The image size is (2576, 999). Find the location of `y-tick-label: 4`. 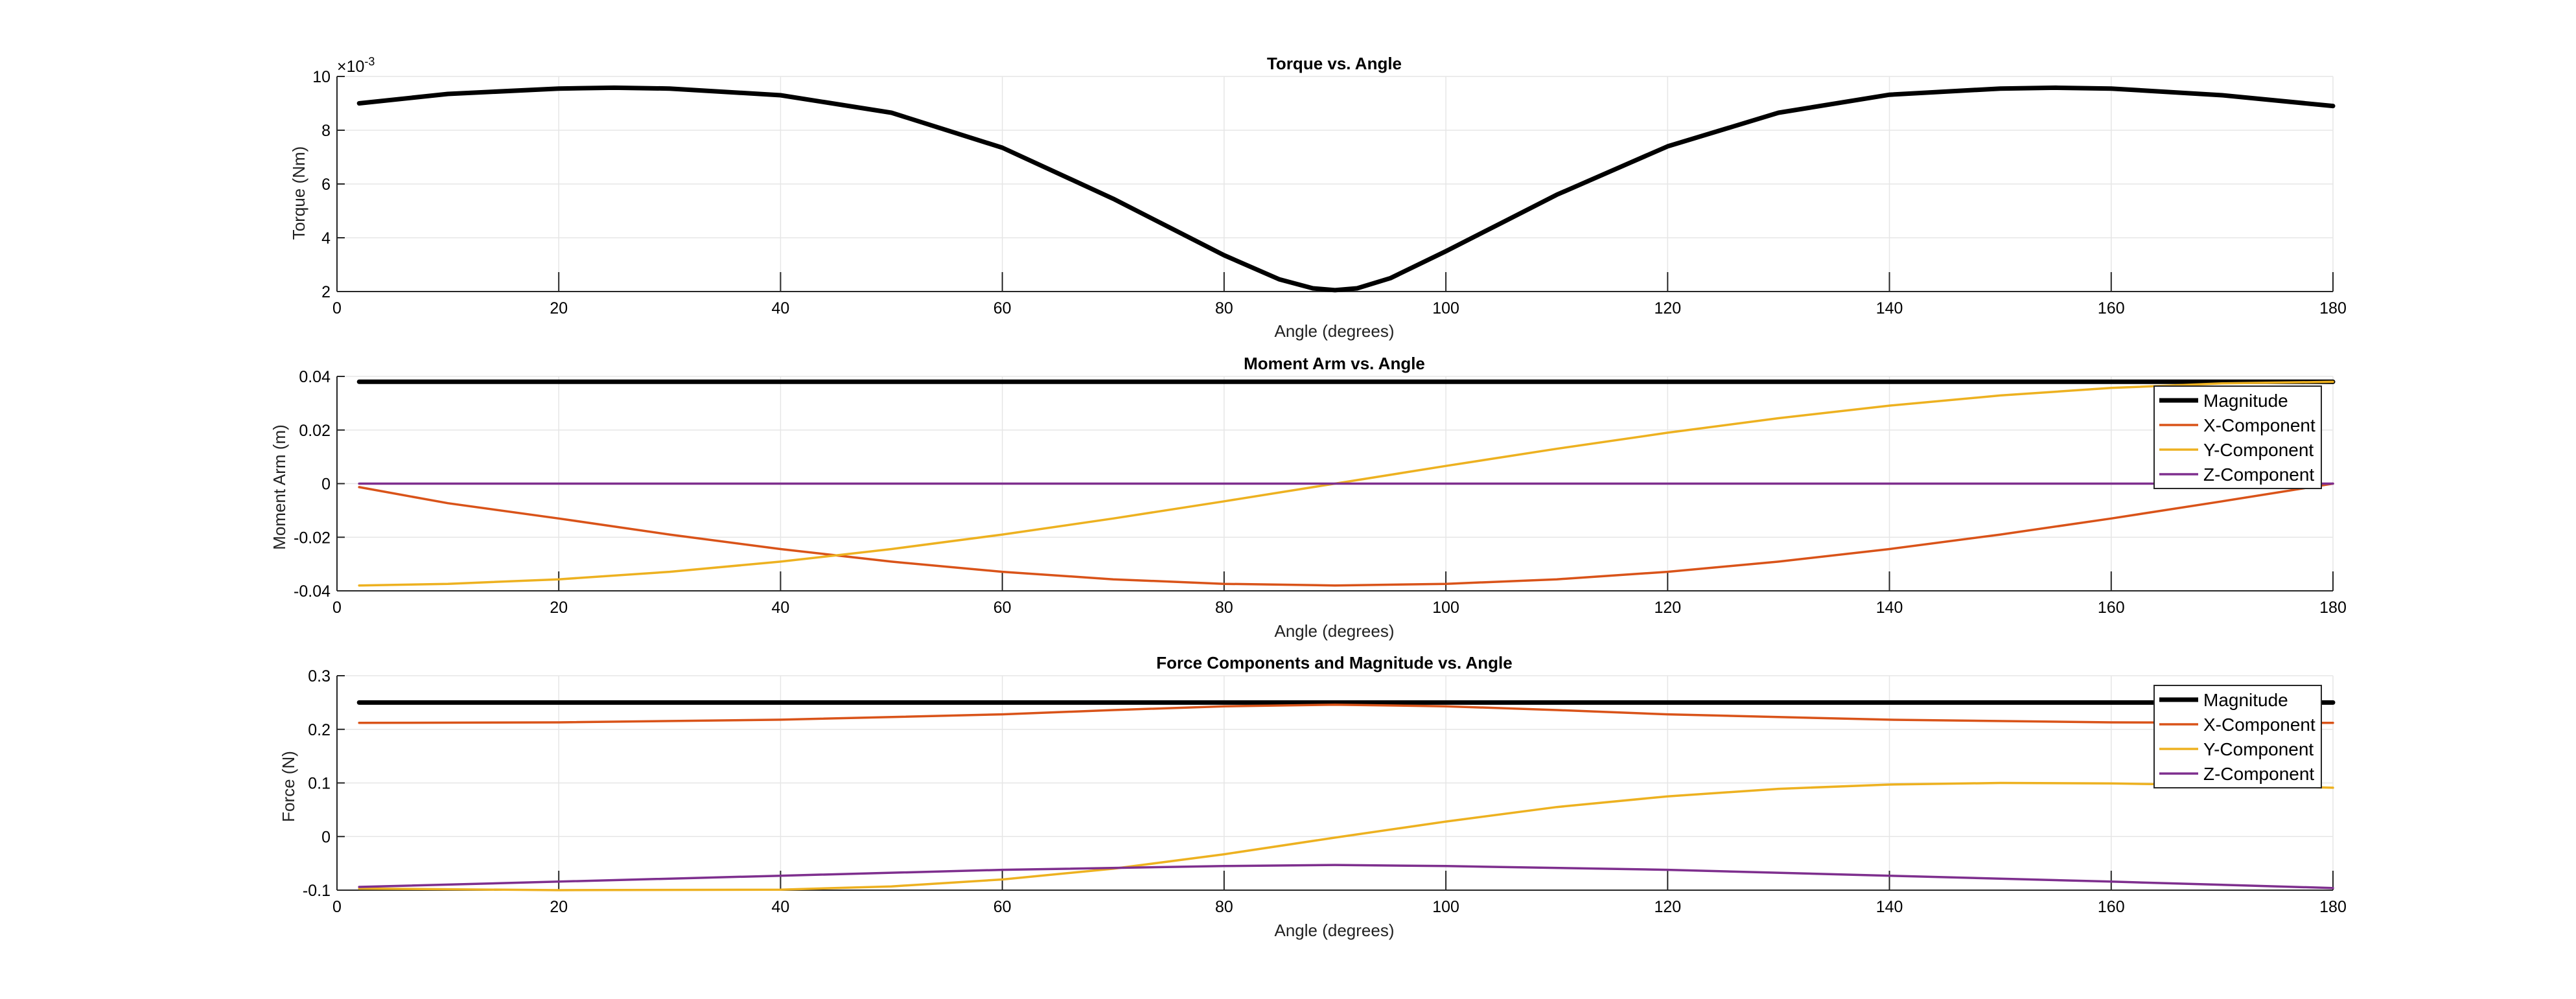

y-tick-label: 4 is located at coordinates (326, 238).